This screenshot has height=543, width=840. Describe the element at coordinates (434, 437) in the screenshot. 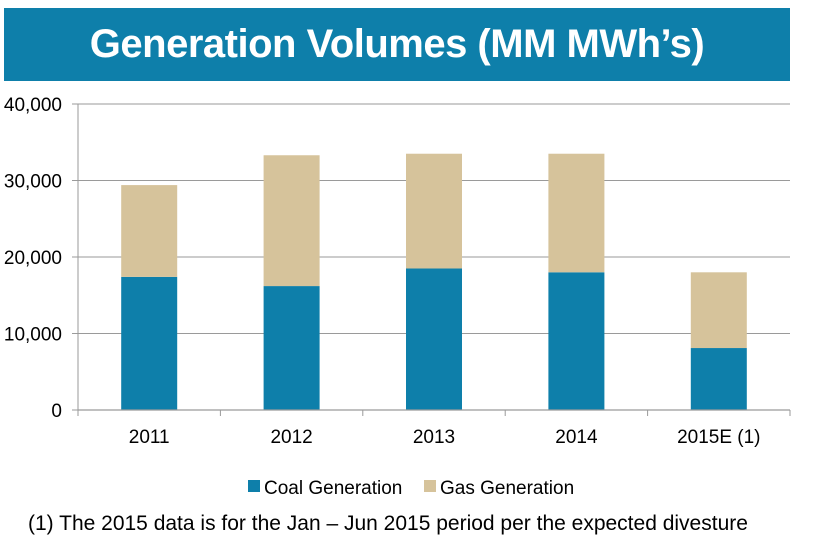

I see `x-tick-label: 2013` at that location.